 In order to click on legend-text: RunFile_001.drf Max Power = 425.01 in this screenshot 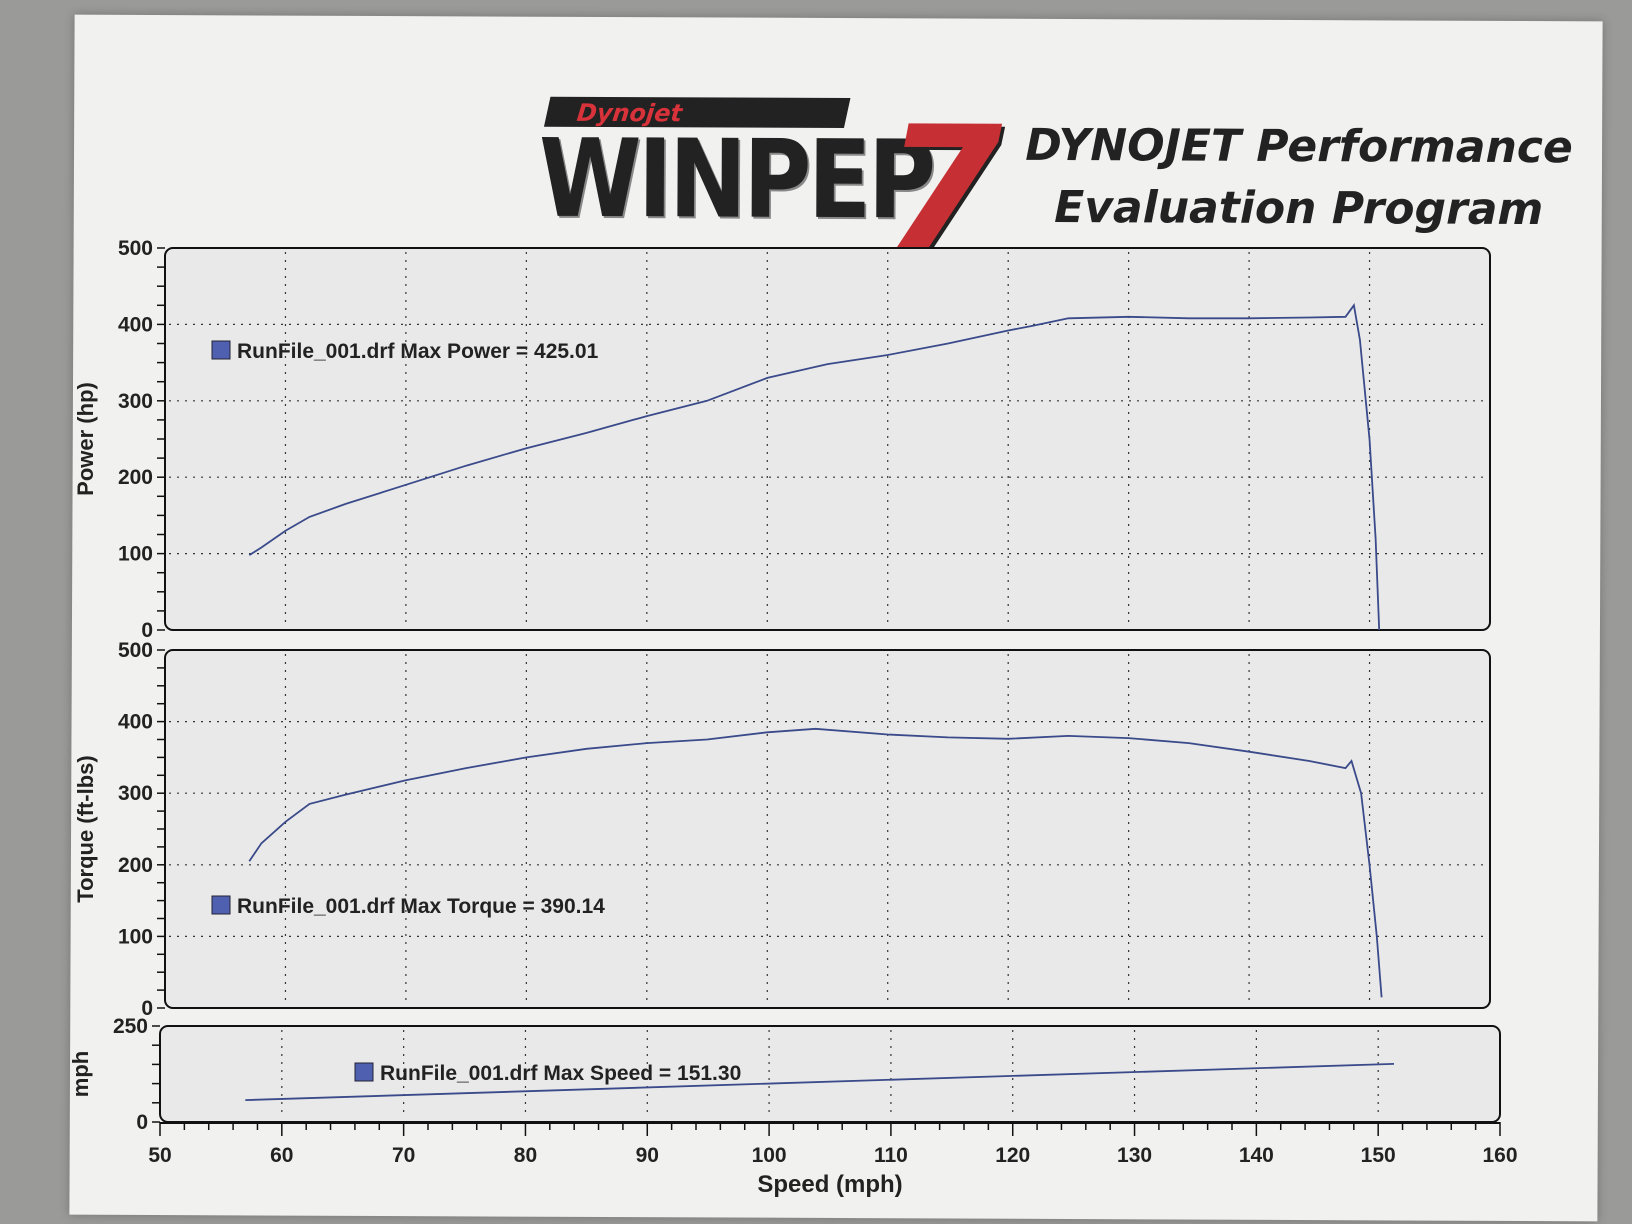, I will do `click(418, 351)`.